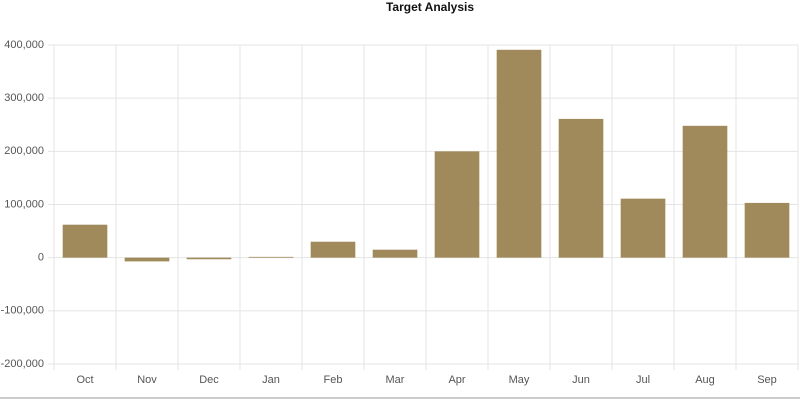 This screenshot has width=800, height=400. Describe the element at coordinates (430, 7) in the screenshot. I see `chart-title: Target Analysis` at that location.